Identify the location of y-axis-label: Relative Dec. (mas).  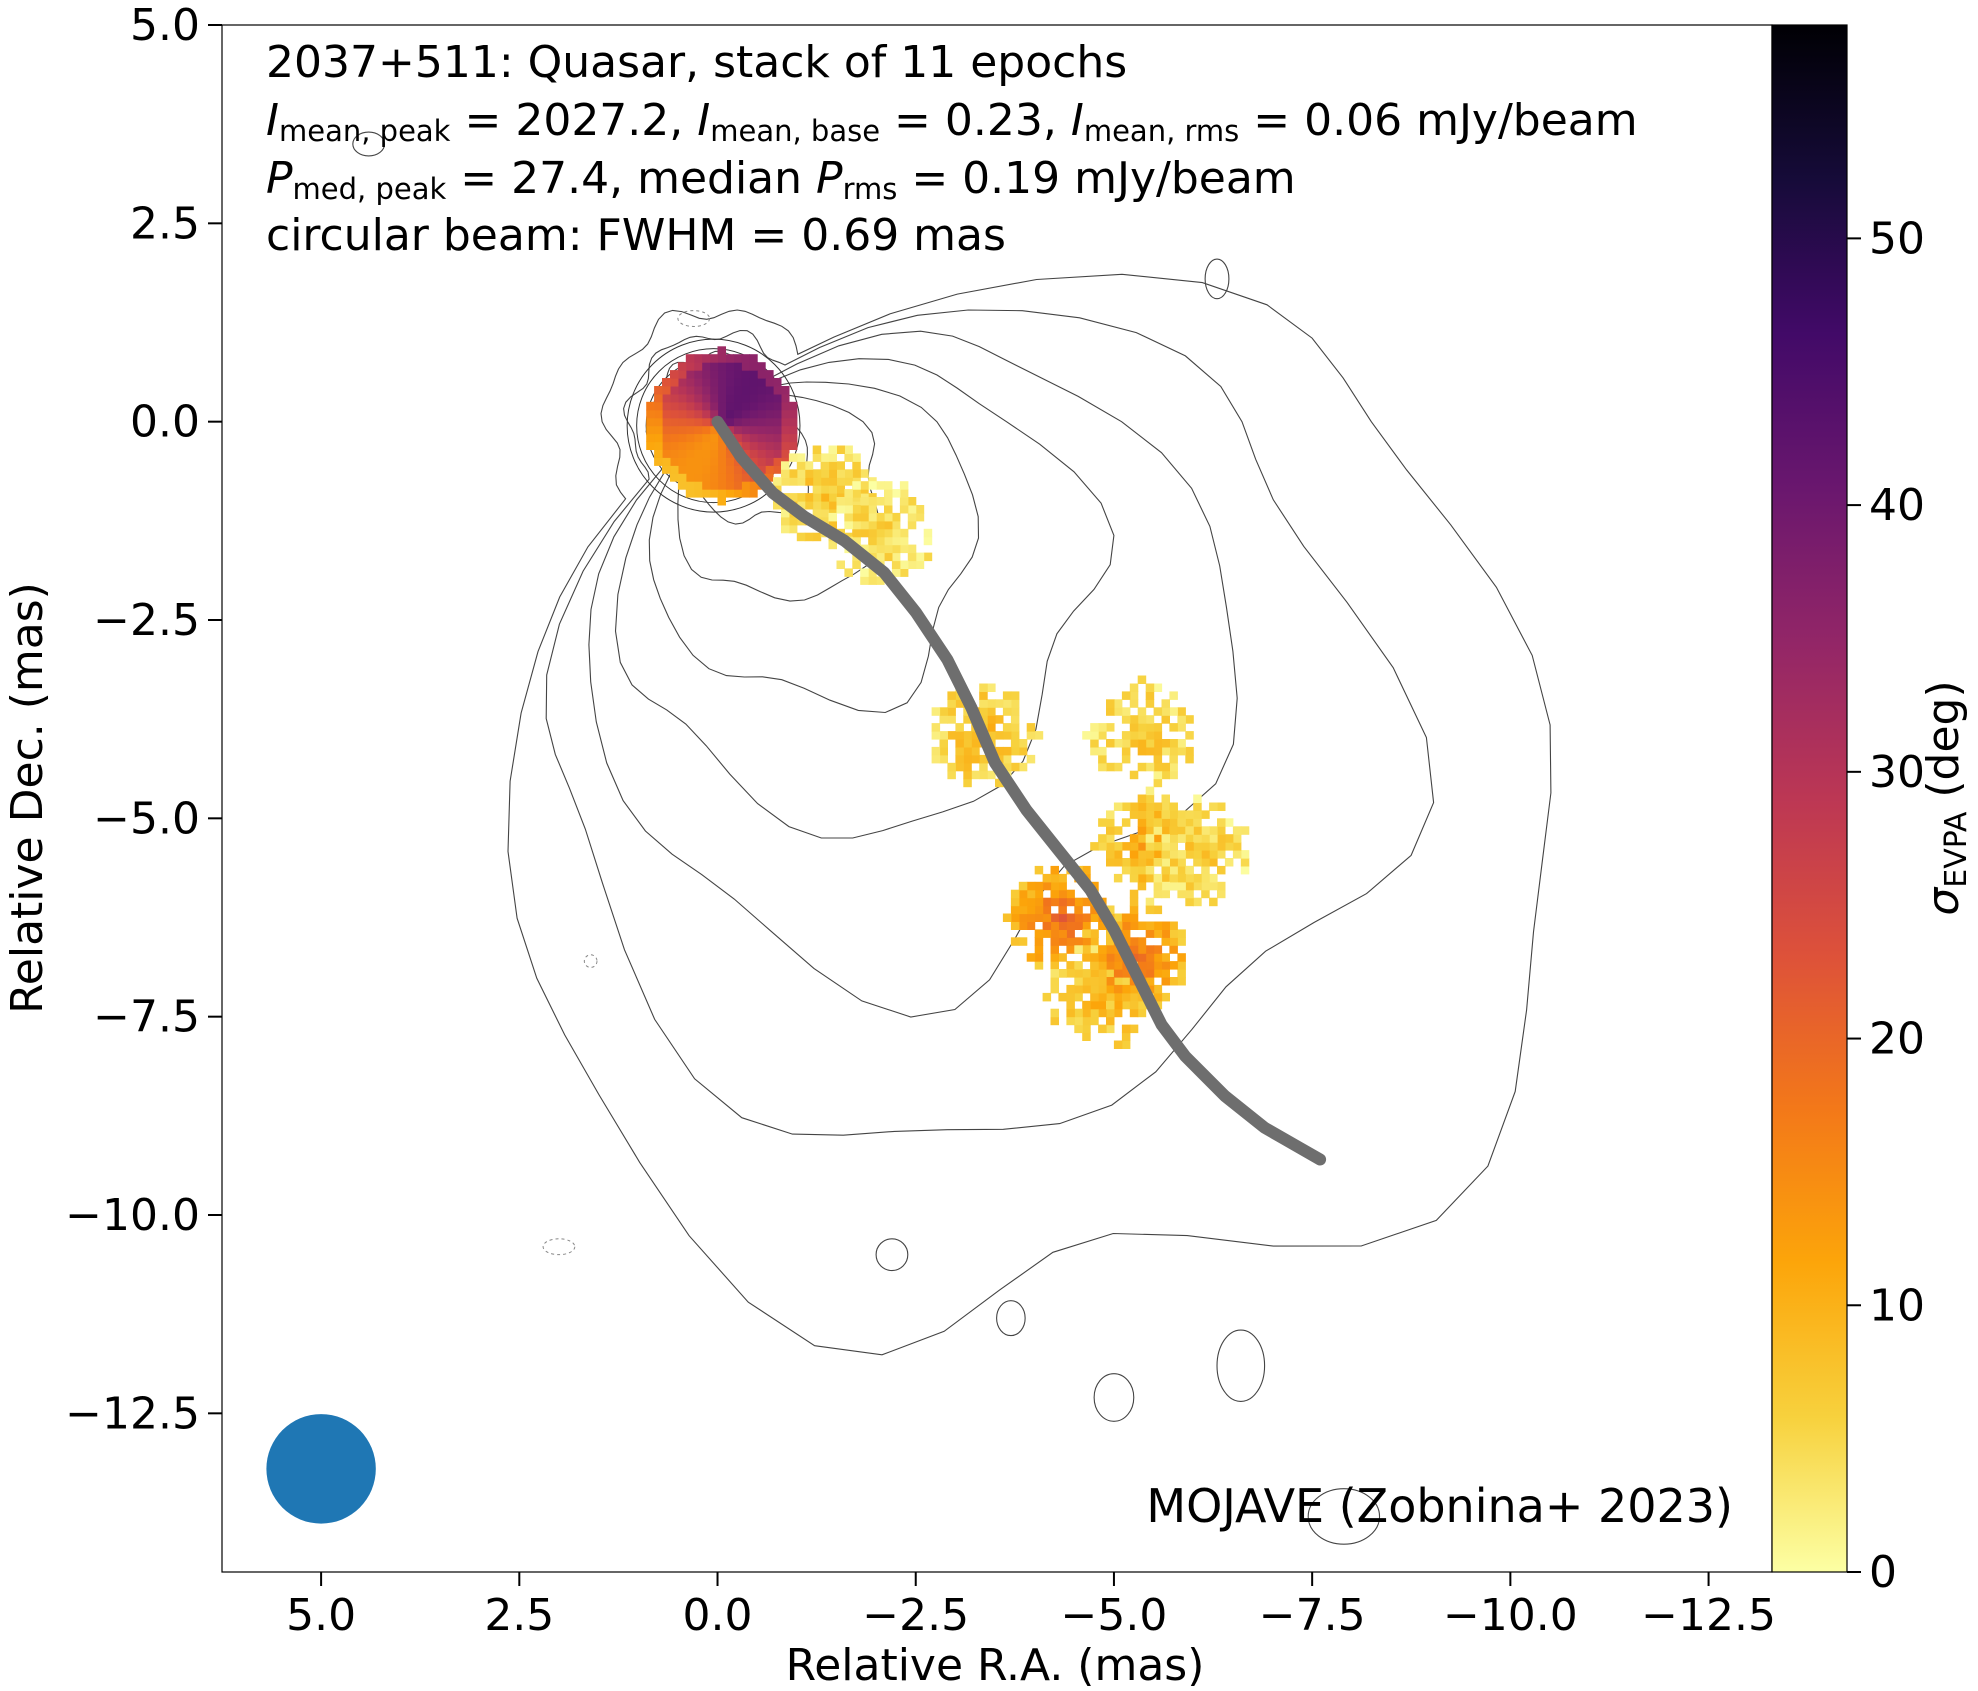
(27, 798).